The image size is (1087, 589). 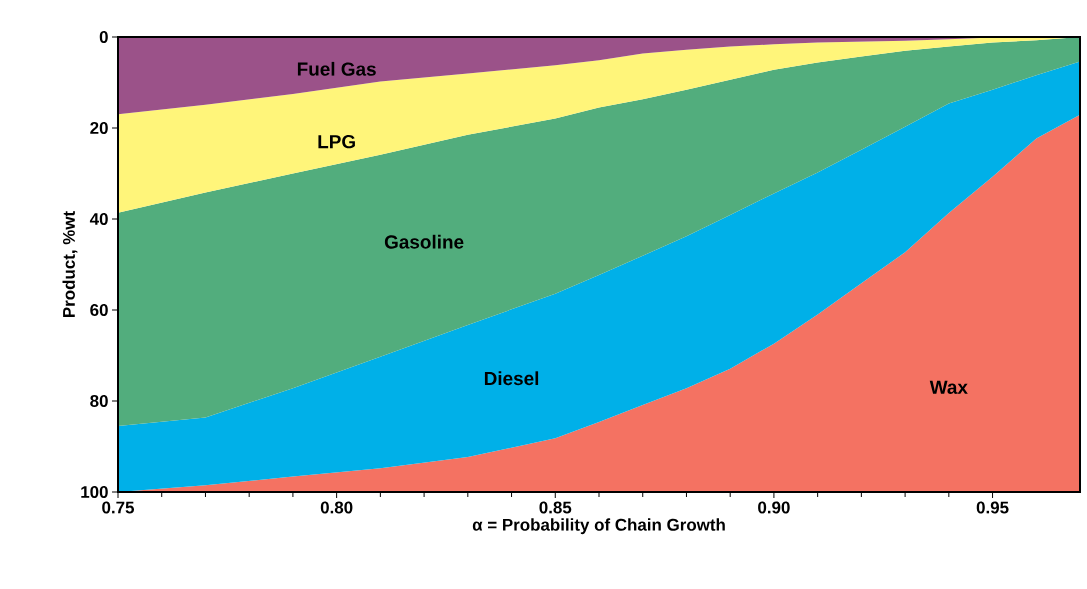 What do you see at coordinates (774, 507) in the screenshot?
I see `x-tick-label: 0.90` at bounding box center [774, 507].